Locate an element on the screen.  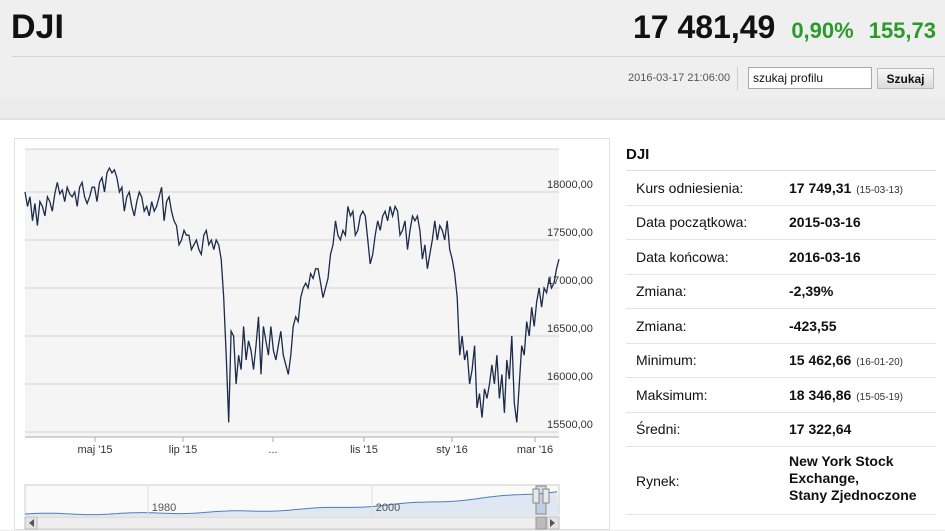
info-row: Zmiana: -423,55 is located at coordinates (781, 326).